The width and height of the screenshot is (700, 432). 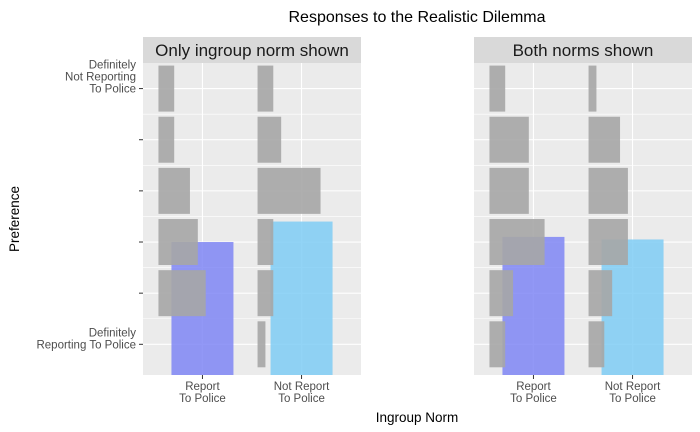 I want to click on norm-bar, so click(x=301, y=298).